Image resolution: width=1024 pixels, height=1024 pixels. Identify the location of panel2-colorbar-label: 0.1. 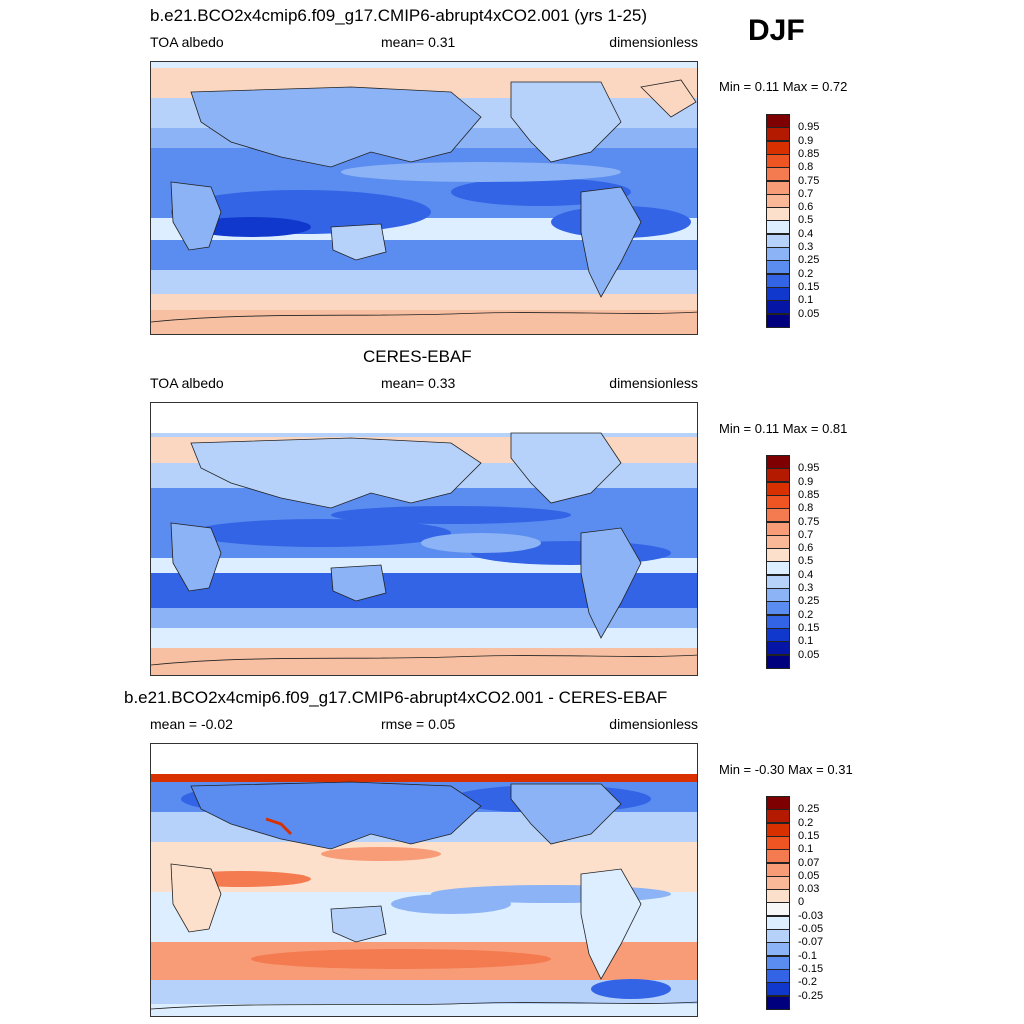
(806, 641).